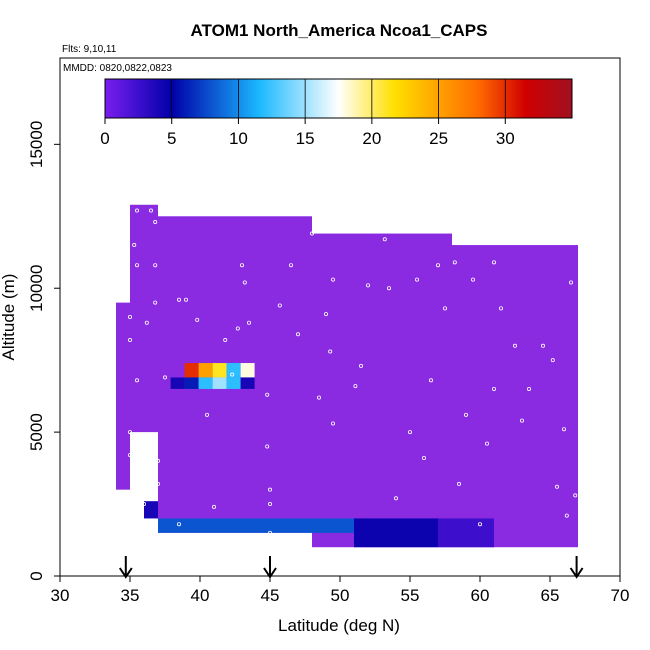 Image resolution: width=650 pixels, height=650 pixels. What do you see at coordinates (438, 138) in the screenshot?
I see `colorbar-tick-label: 25` at bounding box center [438, 138].